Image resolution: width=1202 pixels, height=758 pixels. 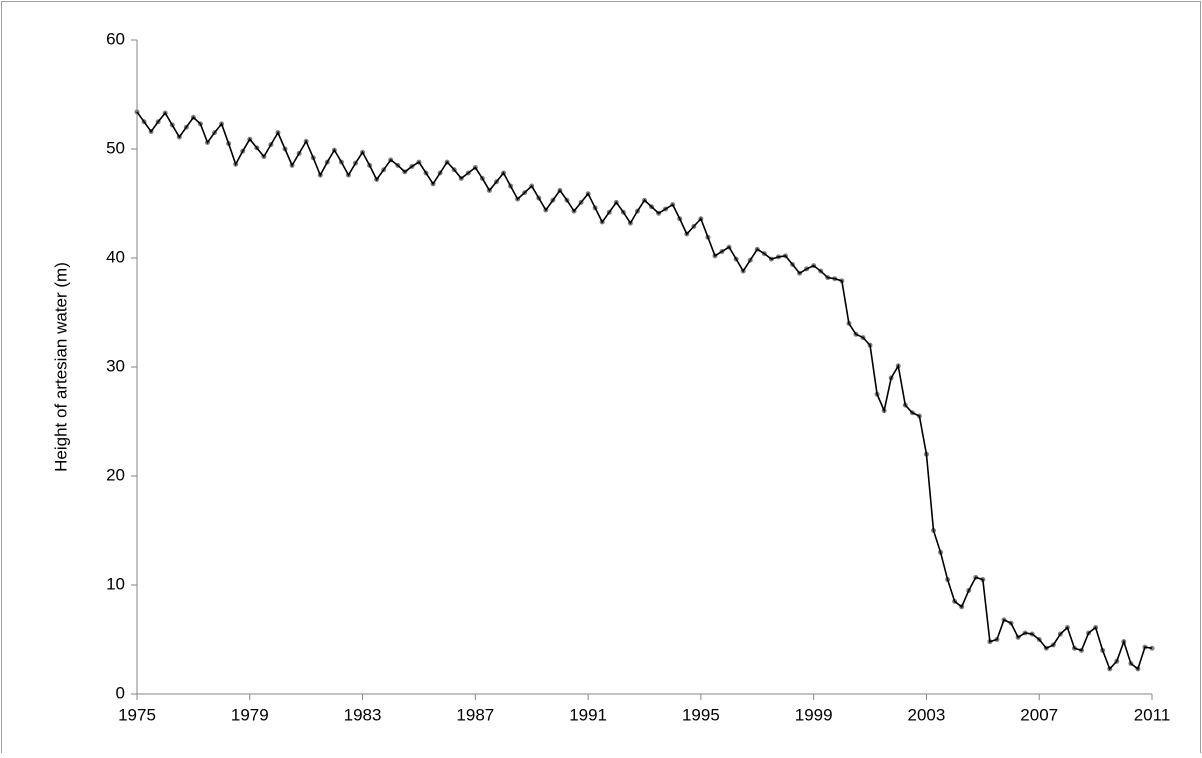 I want to click on y-tick-label: 10, so click(x=115, y=583).